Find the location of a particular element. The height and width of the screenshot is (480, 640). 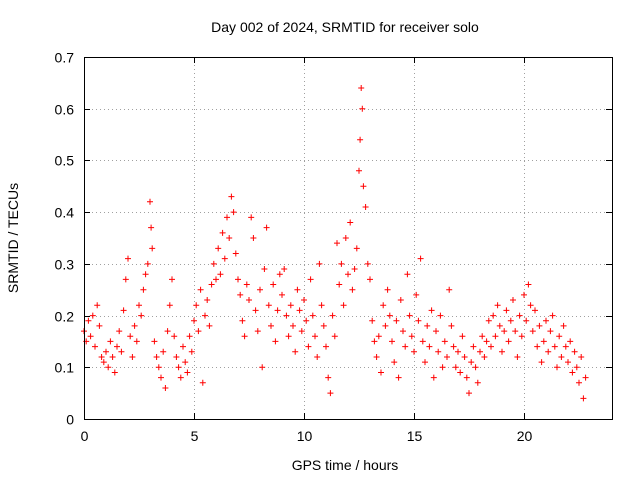

y-axis-label: SRMTID / TECUs is located at coordinates (13, 238).